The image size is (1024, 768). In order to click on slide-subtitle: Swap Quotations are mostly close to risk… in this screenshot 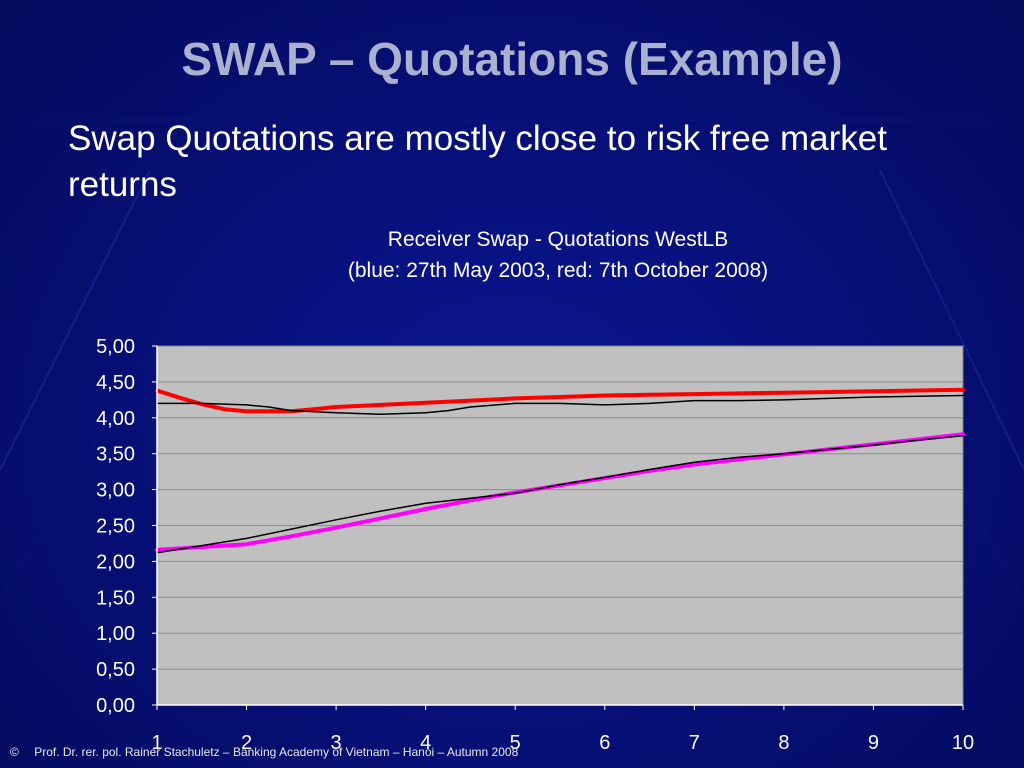, I will do `click(477, 161)`.